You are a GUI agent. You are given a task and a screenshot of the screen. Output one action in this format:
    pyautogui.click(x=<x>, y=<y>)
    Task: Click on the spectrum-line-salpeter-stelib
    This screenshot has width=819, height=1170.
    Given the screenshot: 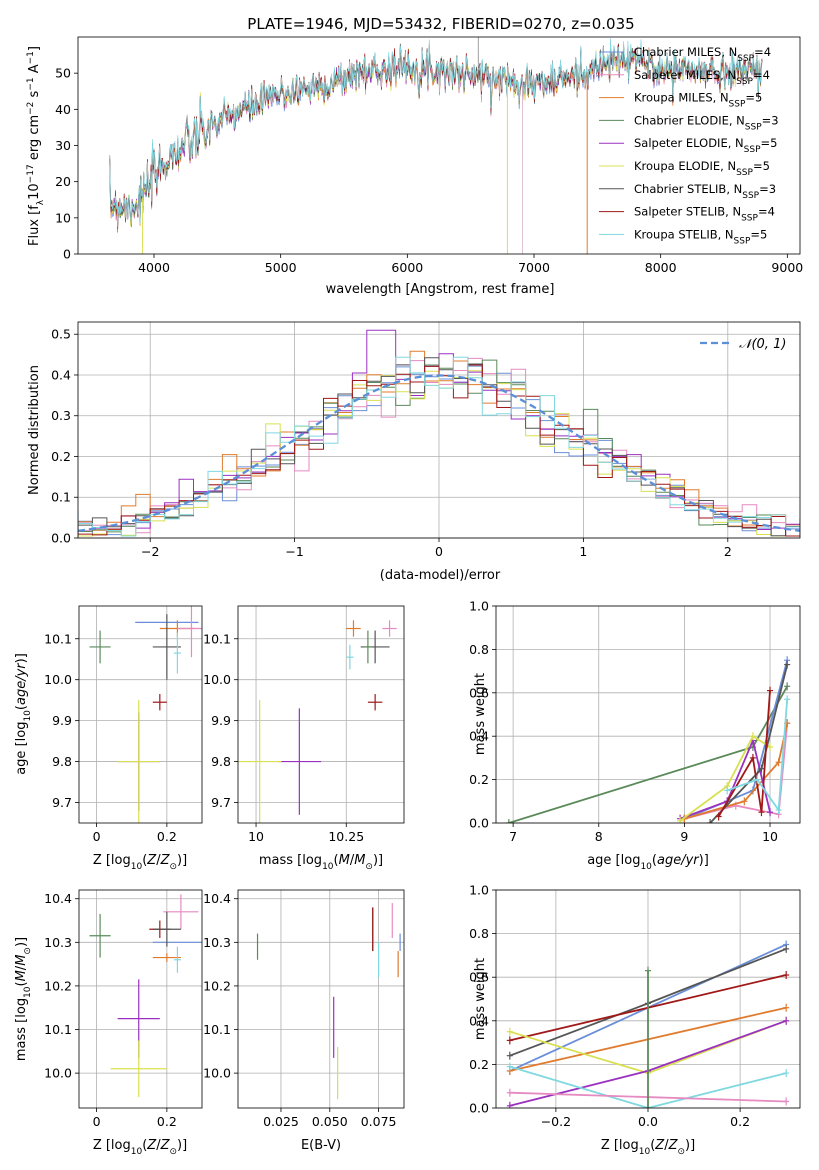 What is the action you would take?
    pyautogui.click(x=436, y=134)
    